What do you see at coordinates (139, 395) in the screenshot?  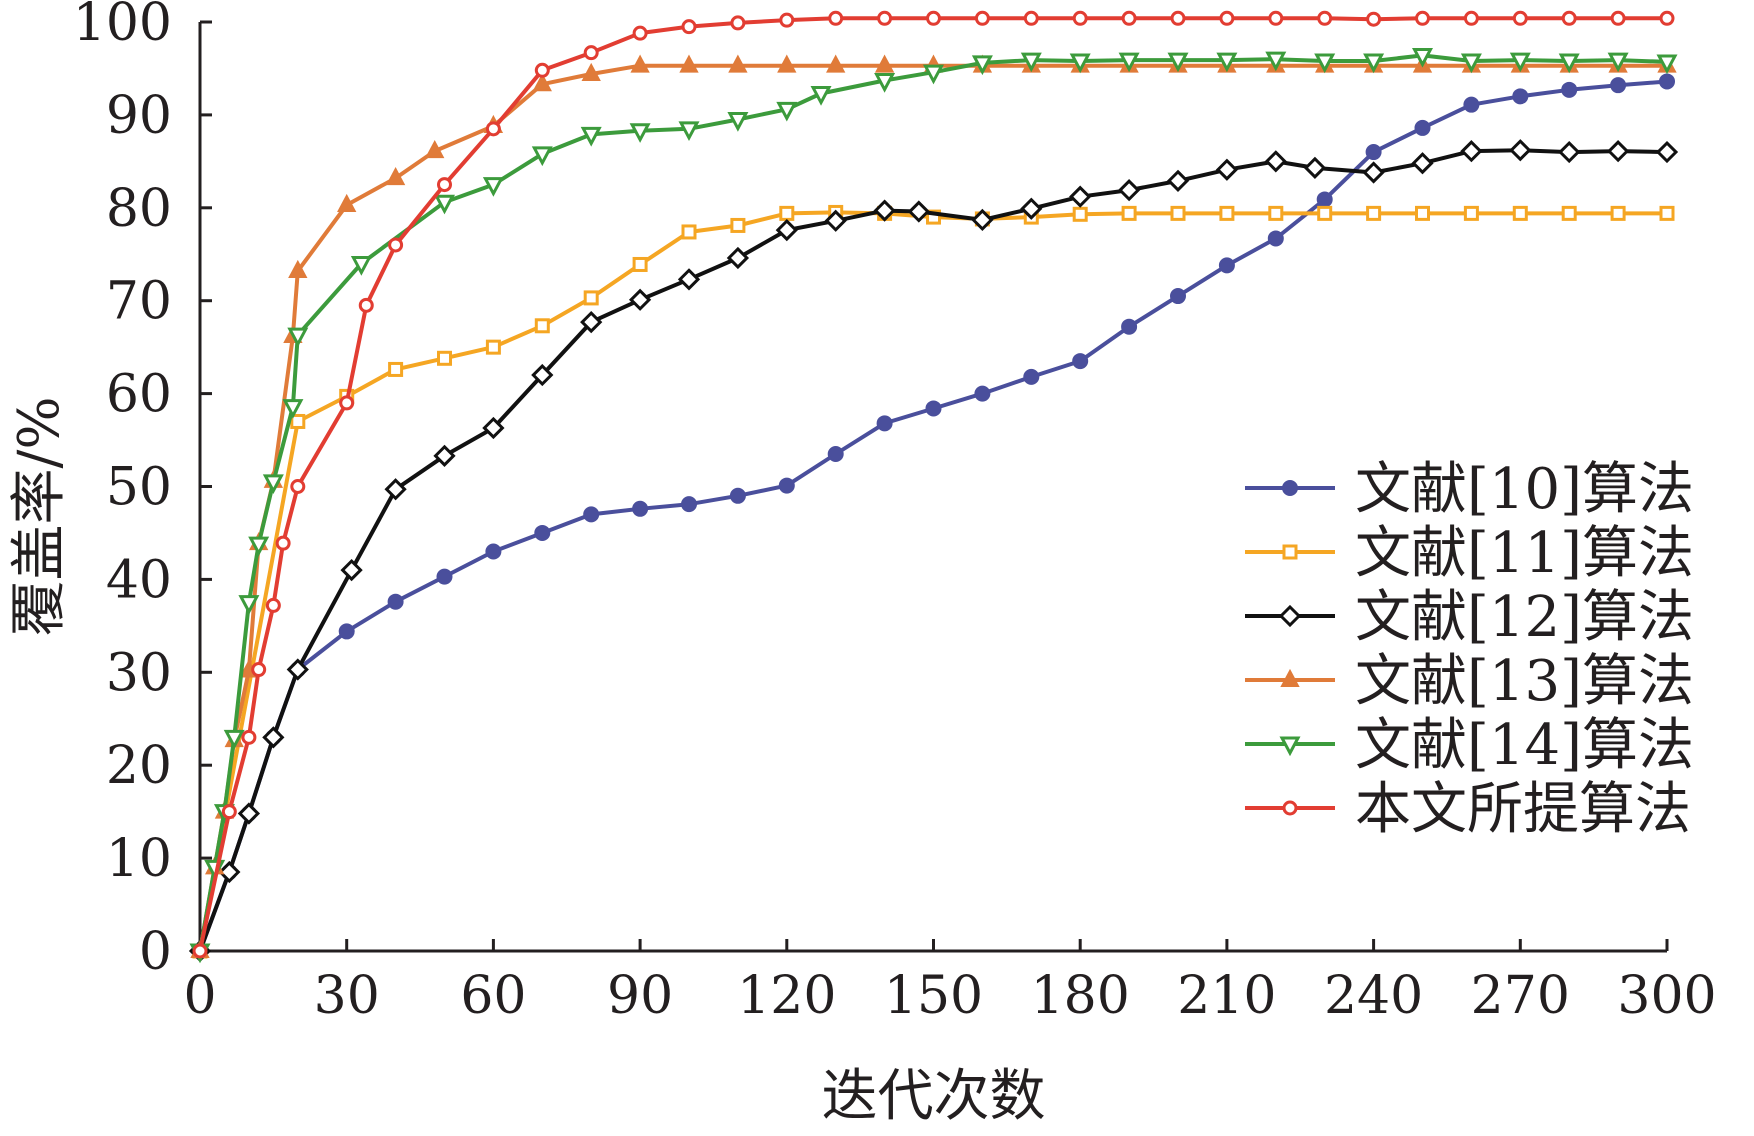 I see `y-tick-label: 60` at bounding box center [139, 395].